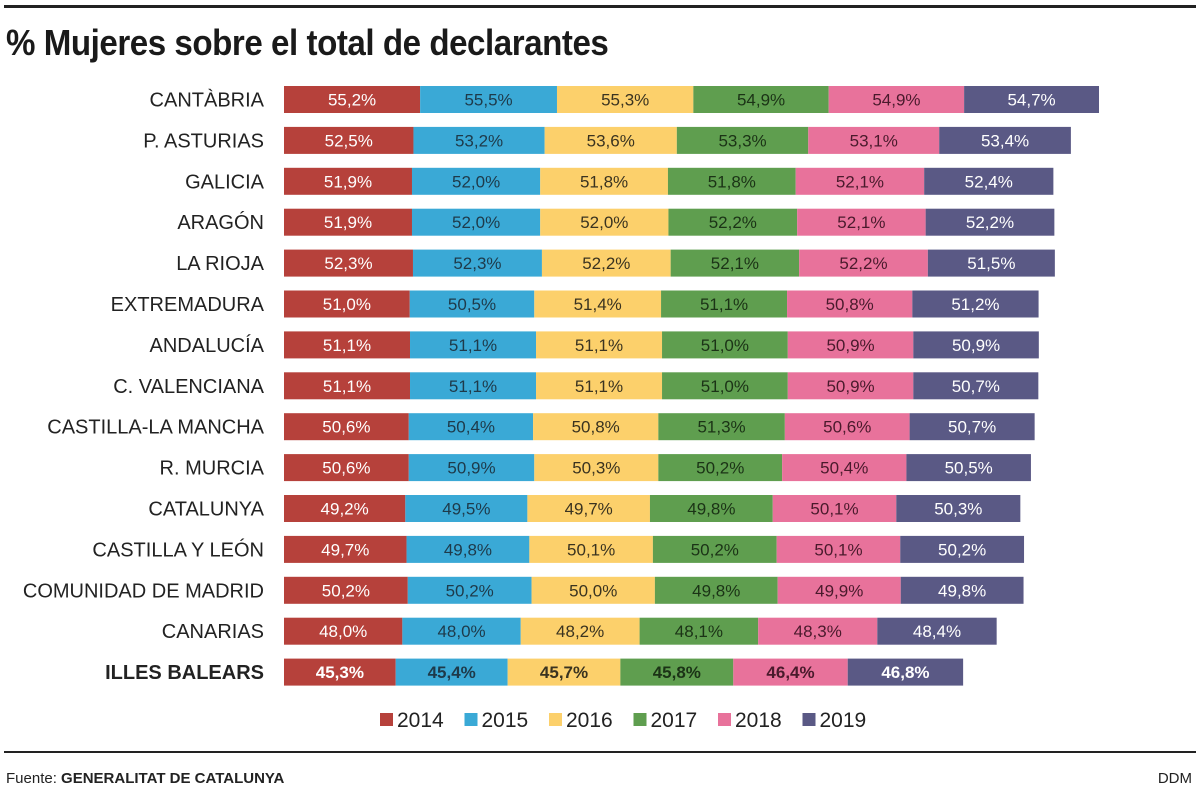 The image size is (1200, 800). I want to click on data-label: 48,1%, so click(699, 631).